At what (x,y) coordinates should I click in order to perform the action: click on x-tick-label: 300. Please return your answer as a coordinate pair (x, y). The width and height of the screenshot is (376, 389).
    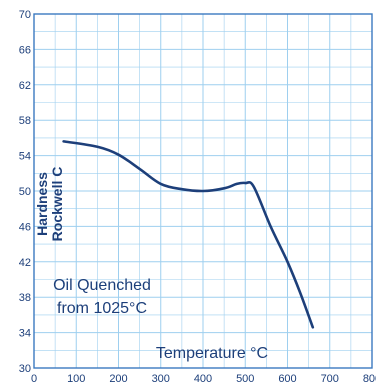
    Looking at the image, I should click on (161, 378).